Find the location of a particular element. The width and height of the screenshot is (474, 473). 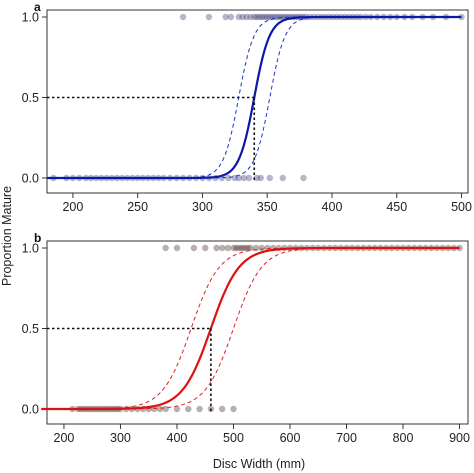

x-tick-label: 800 is located at coordinates (403, 438).